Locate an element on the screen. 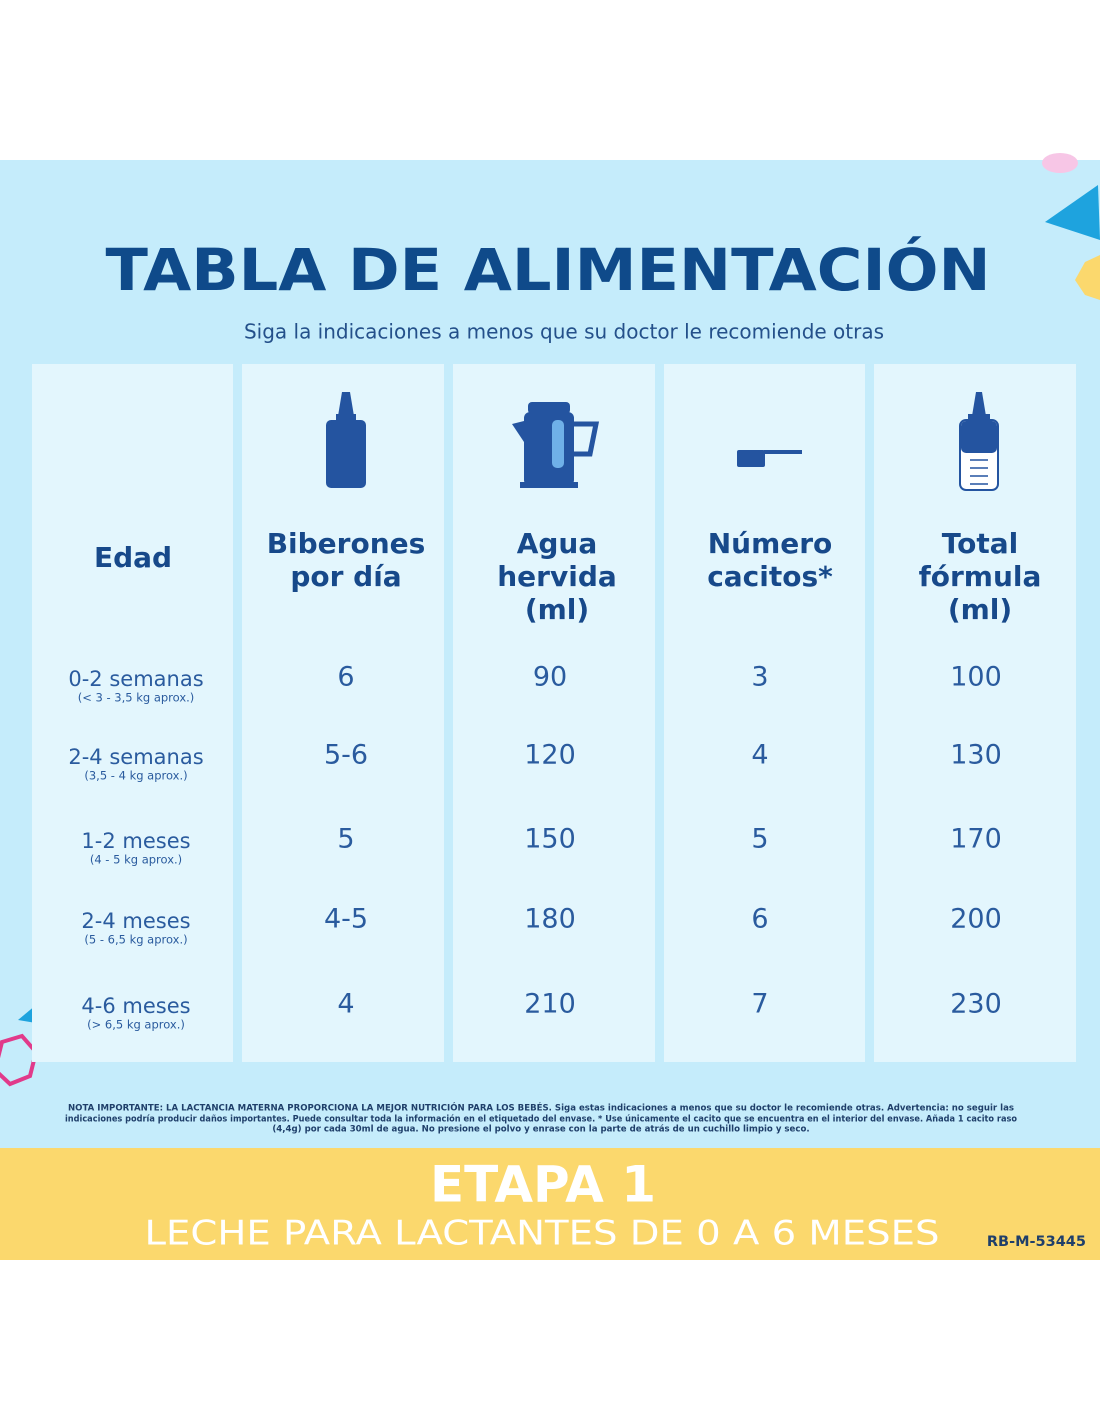 Image resolution: width=1100 pixels, height=1422 pixels. weight: (> 6,5 kg aprox.) is located at coordinates (136, 1025).